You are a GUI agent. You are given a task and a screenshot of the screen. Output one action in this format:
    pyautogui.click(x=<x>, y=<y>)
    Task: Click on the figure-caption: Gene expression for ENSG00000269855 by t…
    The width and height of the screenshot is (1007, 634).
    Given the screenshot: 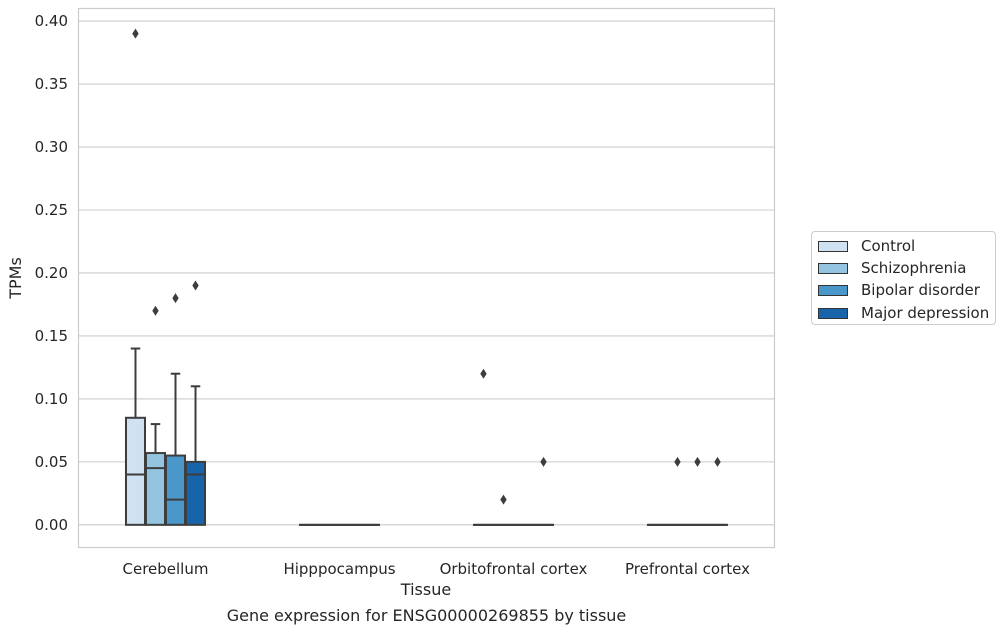 What is the action you would take?
    pyautogui.click(x=426, y=615)
    